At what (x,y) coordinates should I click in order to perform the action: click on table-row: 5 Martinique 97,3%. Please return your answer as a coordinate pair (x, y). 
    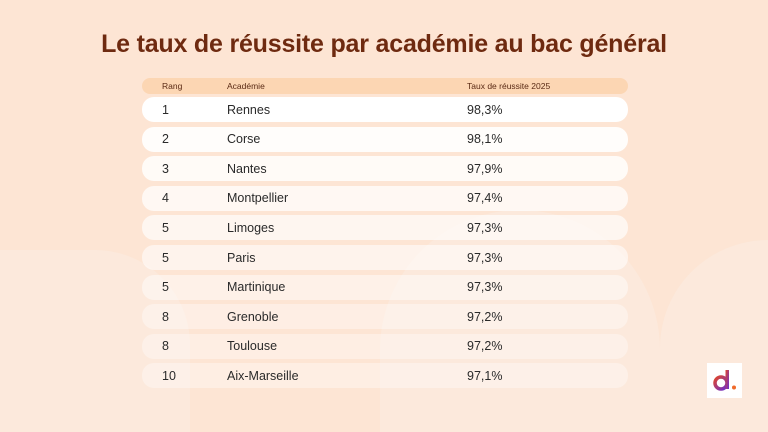
    Looking at the image, I should click on (385, 287).